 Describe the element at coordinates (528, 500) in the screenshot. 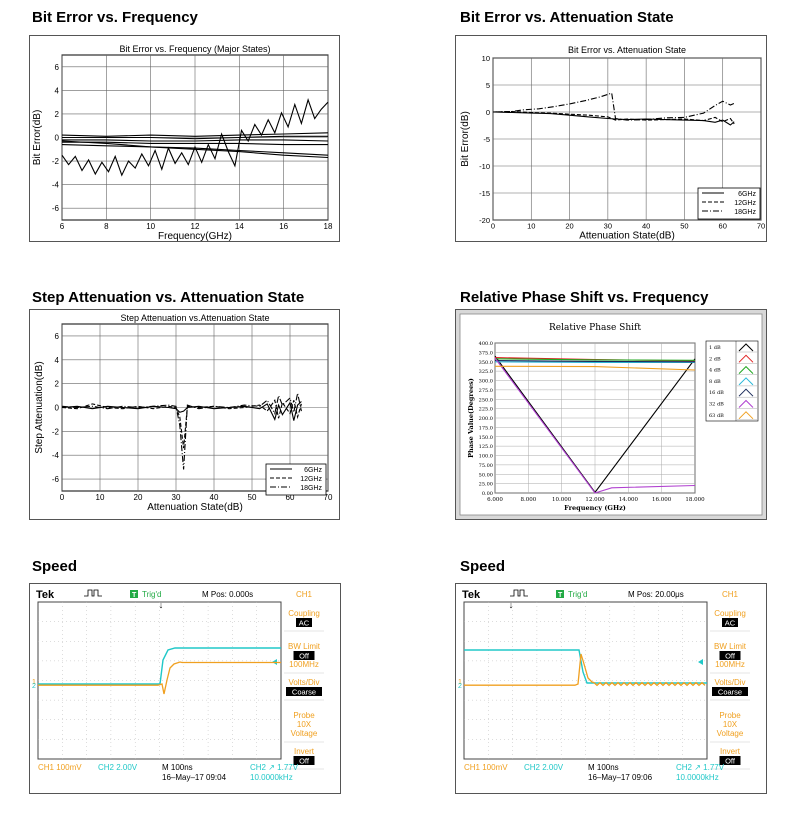

I see `x-tick-label: 8.000` at that location.